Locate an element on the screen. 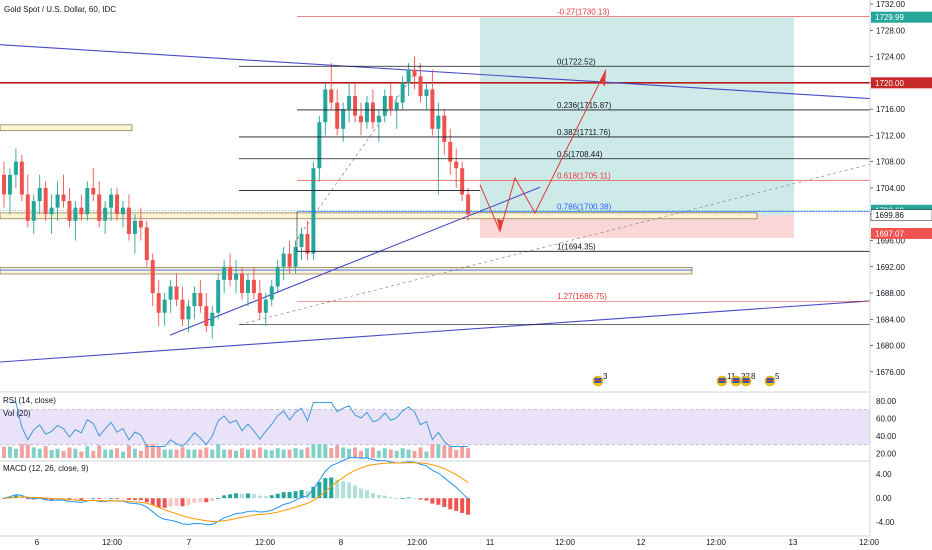 The width and height of the screenshot is (932, 550). signal-line is located at coordinates (236, 492).